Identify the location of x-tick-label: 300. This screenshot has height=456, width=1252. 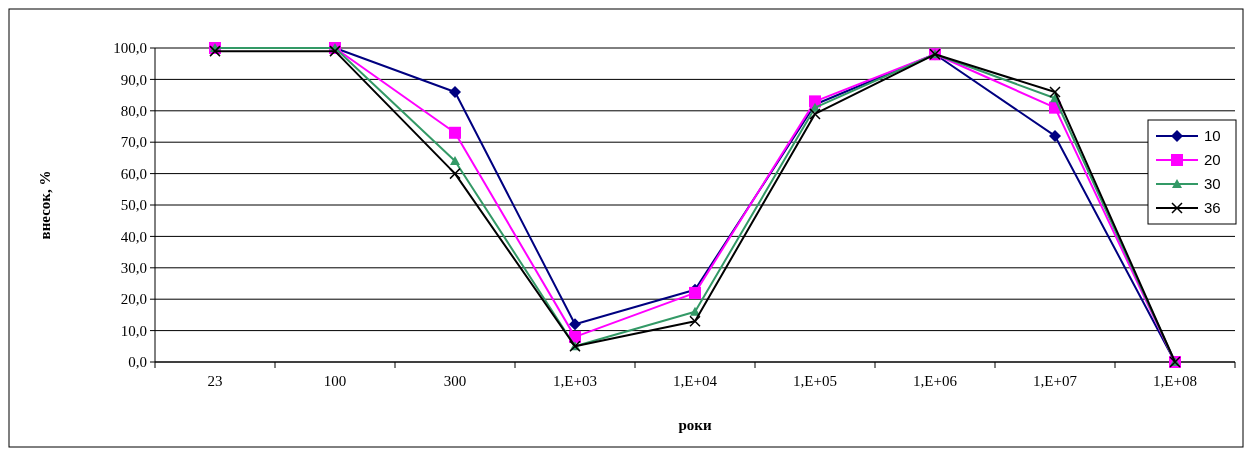
(455, 381).